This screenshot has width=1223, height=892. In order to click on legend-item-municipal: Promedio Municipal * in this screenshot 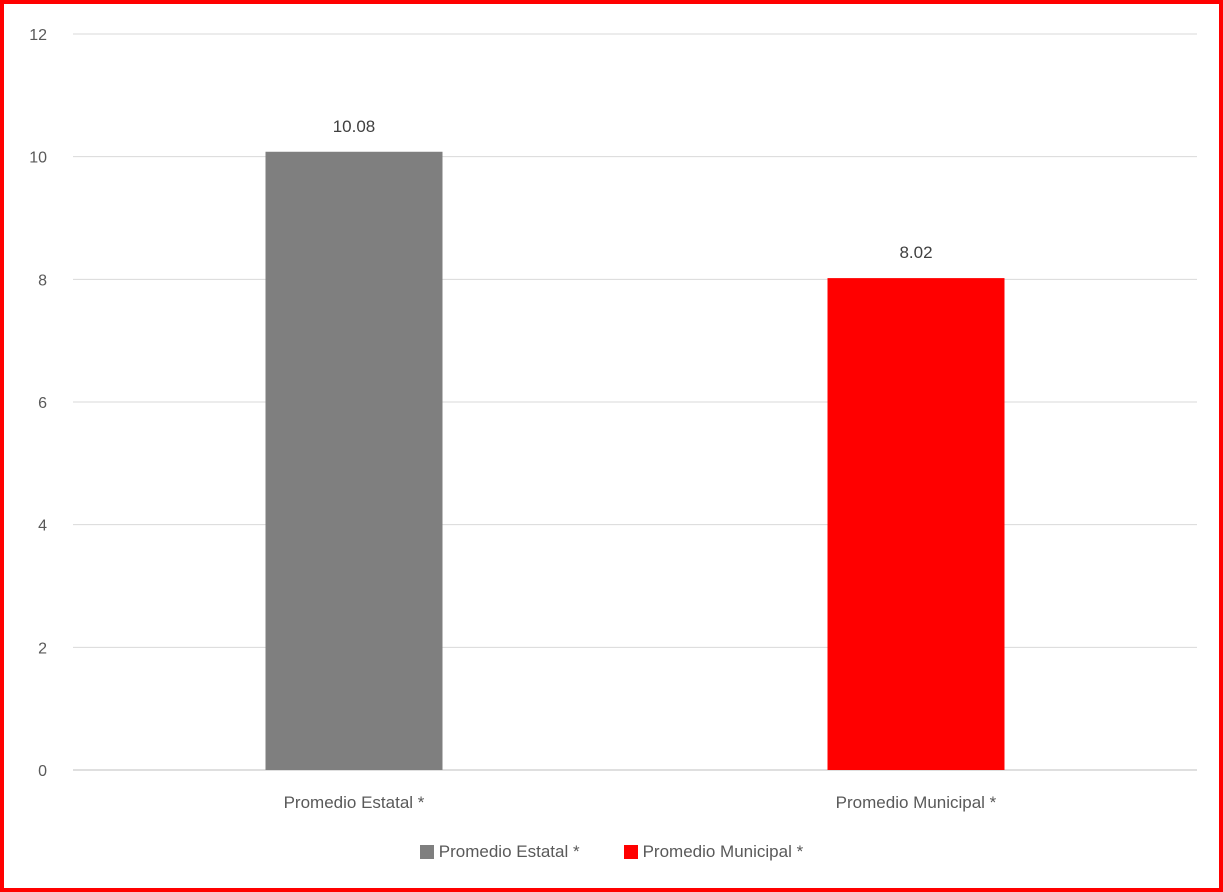, I will do `click(713, 852)`.